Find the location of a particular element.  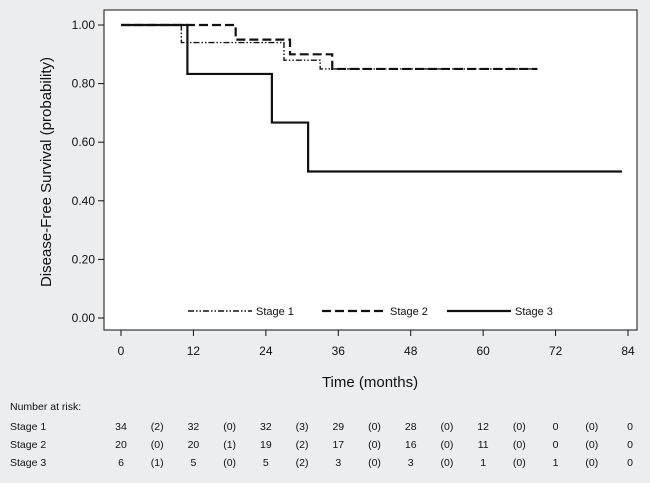

x-tick-label: 72 is located at coordinates (556, 351).